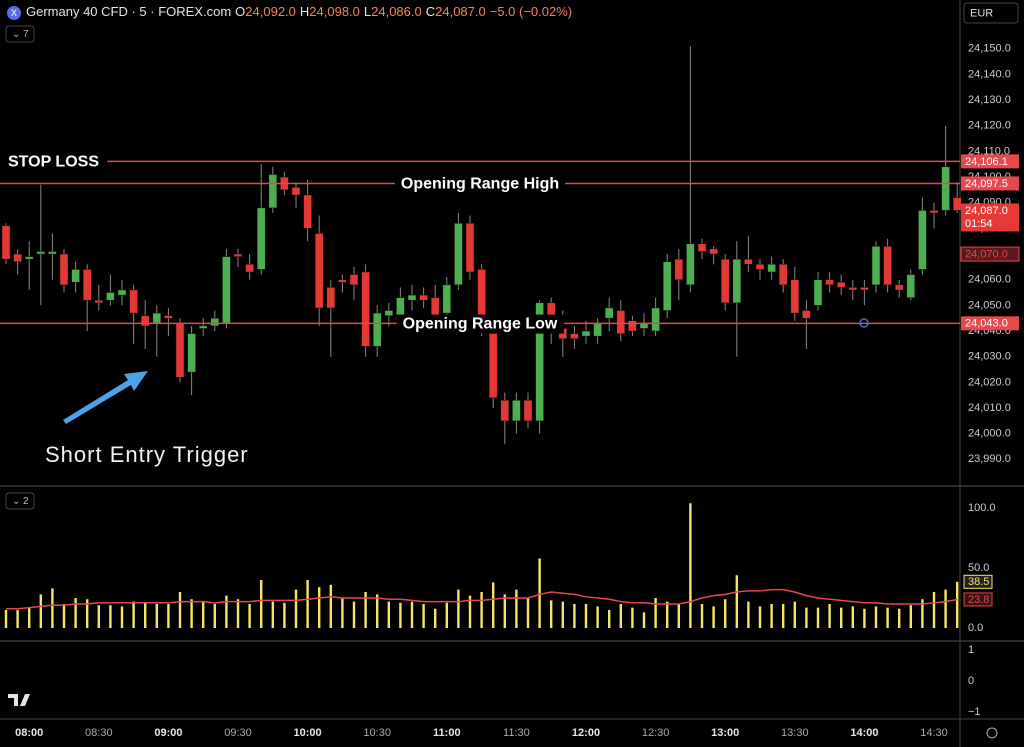 Image resolution: width=1024 pixels, height=747 pixels. I want to click on y-tick-label: 0.0, so click(975, 628).